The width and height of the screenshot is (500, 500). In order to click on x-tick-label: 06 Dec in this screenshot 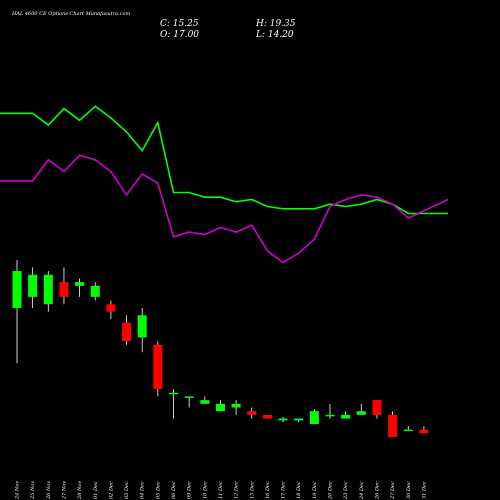, I will do `click(174, 490)`.